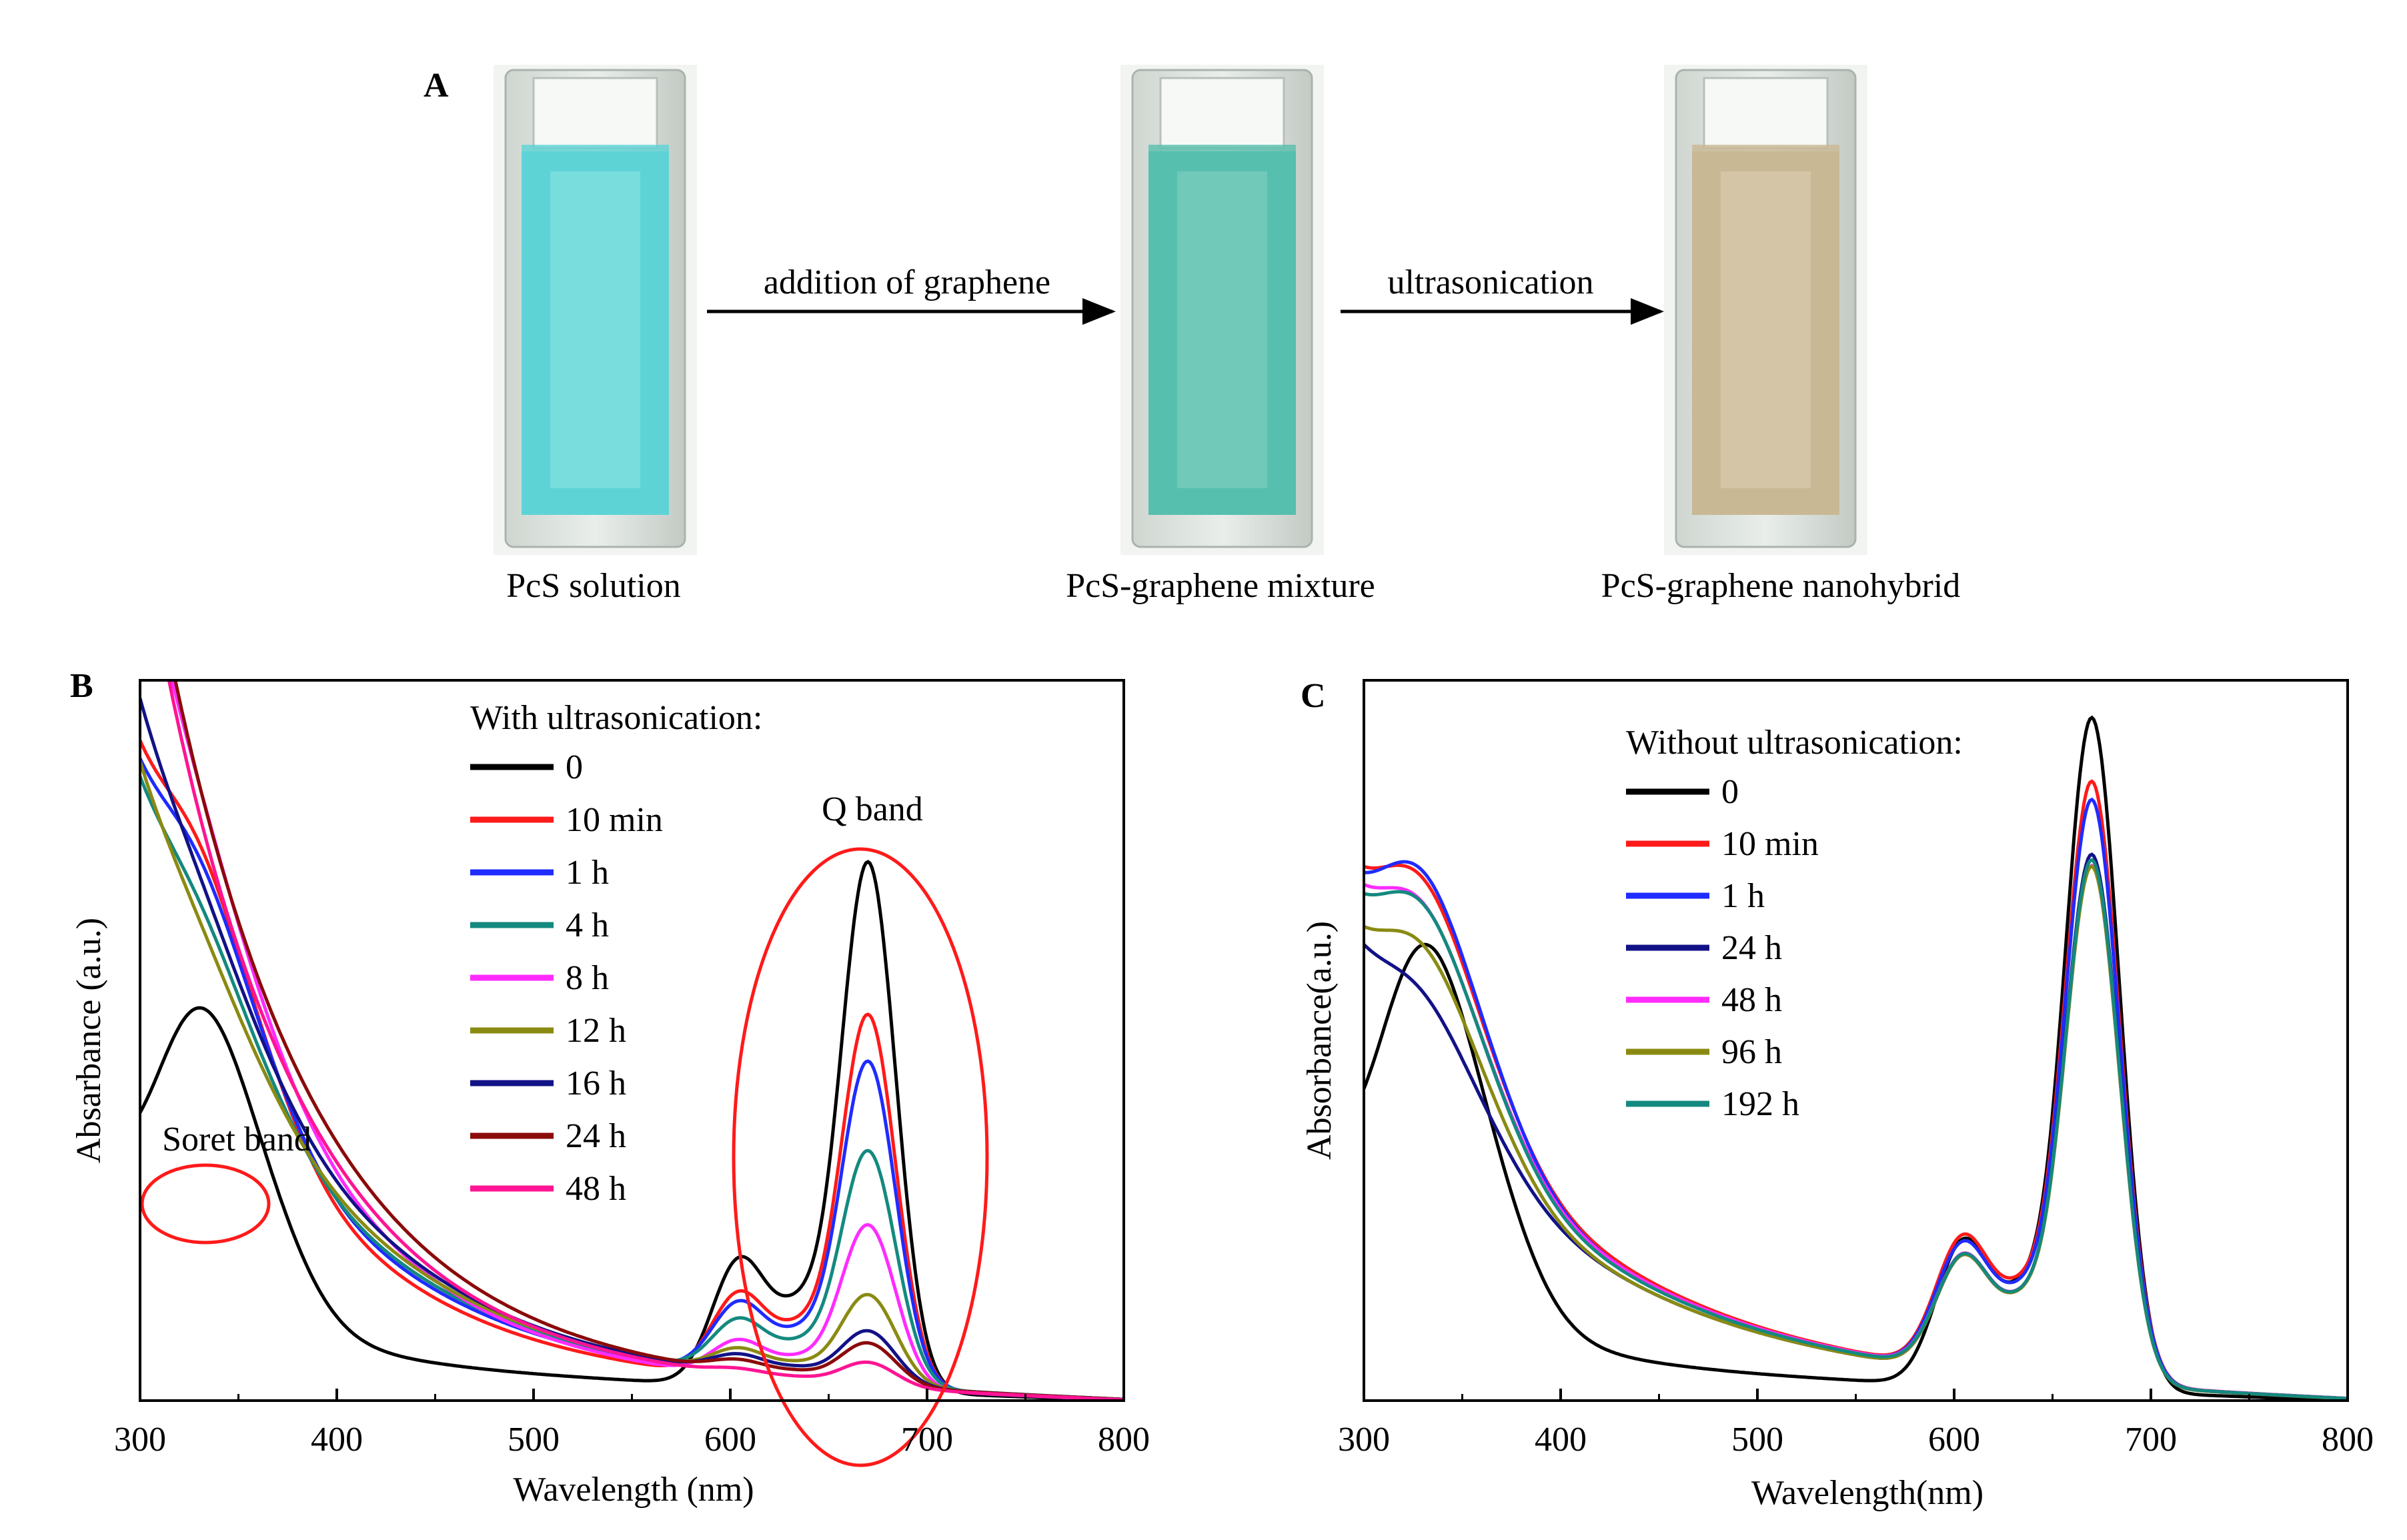  What do you see at coordinates (907, 282) in the screenshot?
I see `arrow-label-addition: addition of graphene` at bounding box center [907, 282].